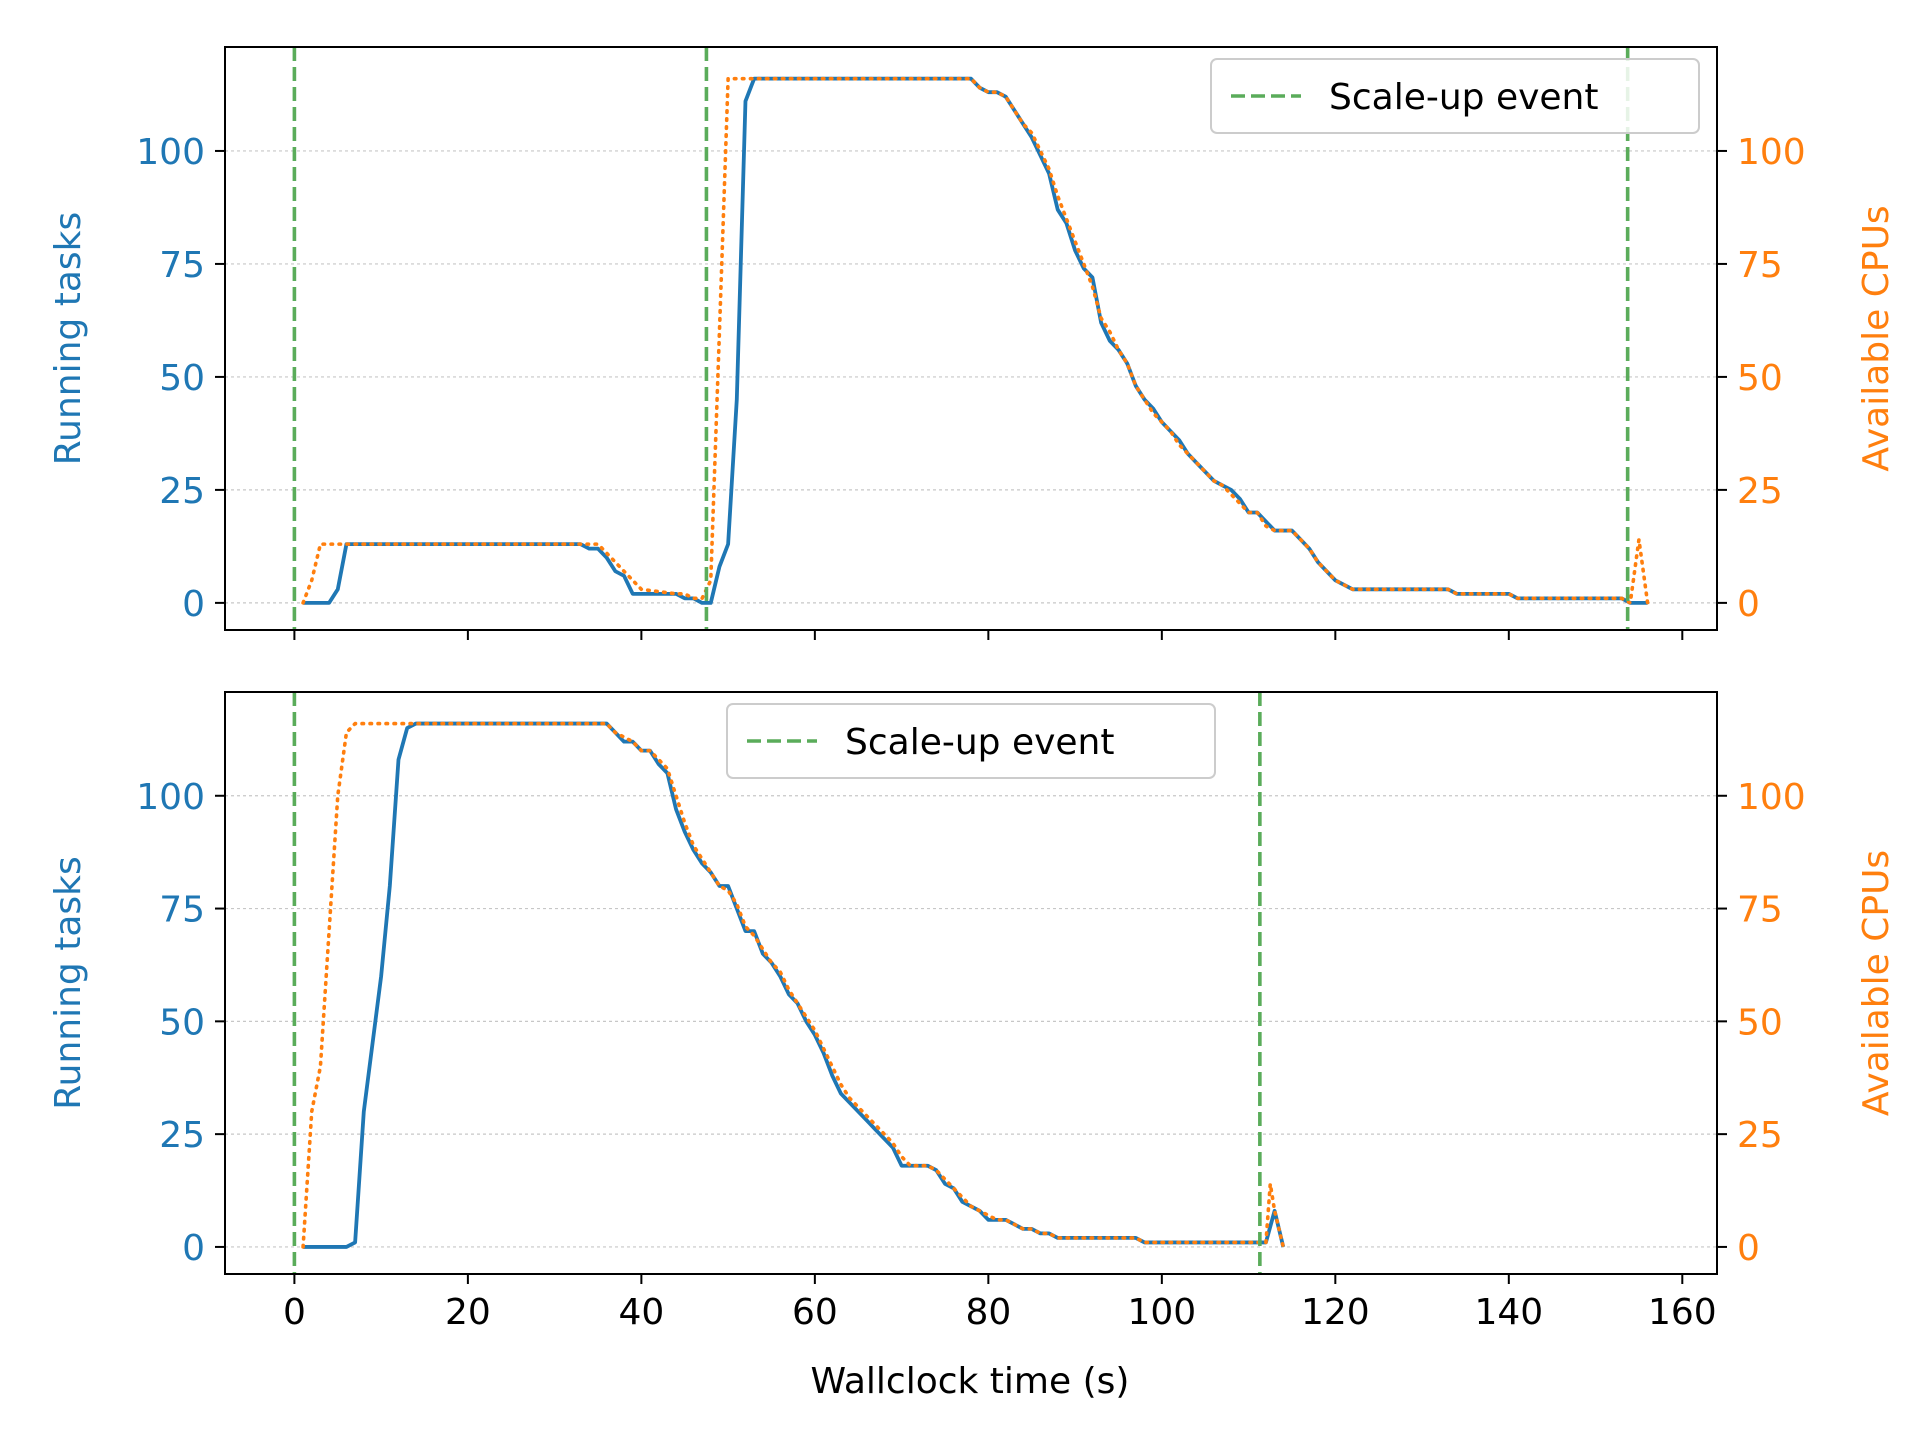 The image size is (1920, 1440). Describe the element at coordinates (1682, 1312) in the screenshot. I see `x-tick-label: 160` at that location.